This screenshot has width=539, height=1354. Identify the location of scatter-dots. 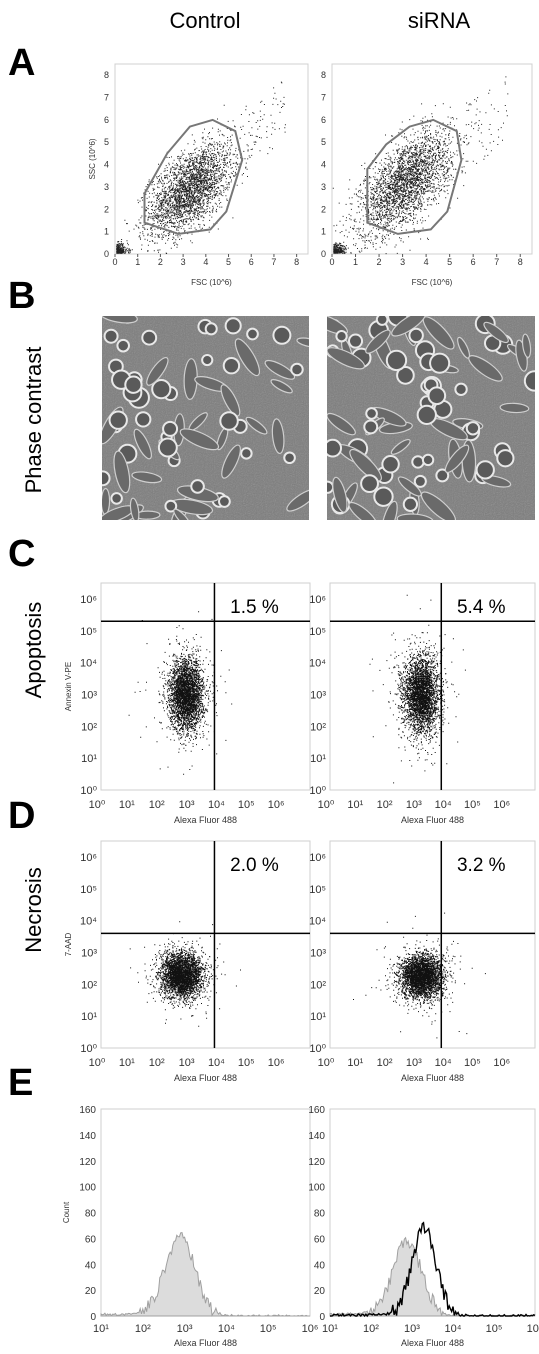
(420, 165).